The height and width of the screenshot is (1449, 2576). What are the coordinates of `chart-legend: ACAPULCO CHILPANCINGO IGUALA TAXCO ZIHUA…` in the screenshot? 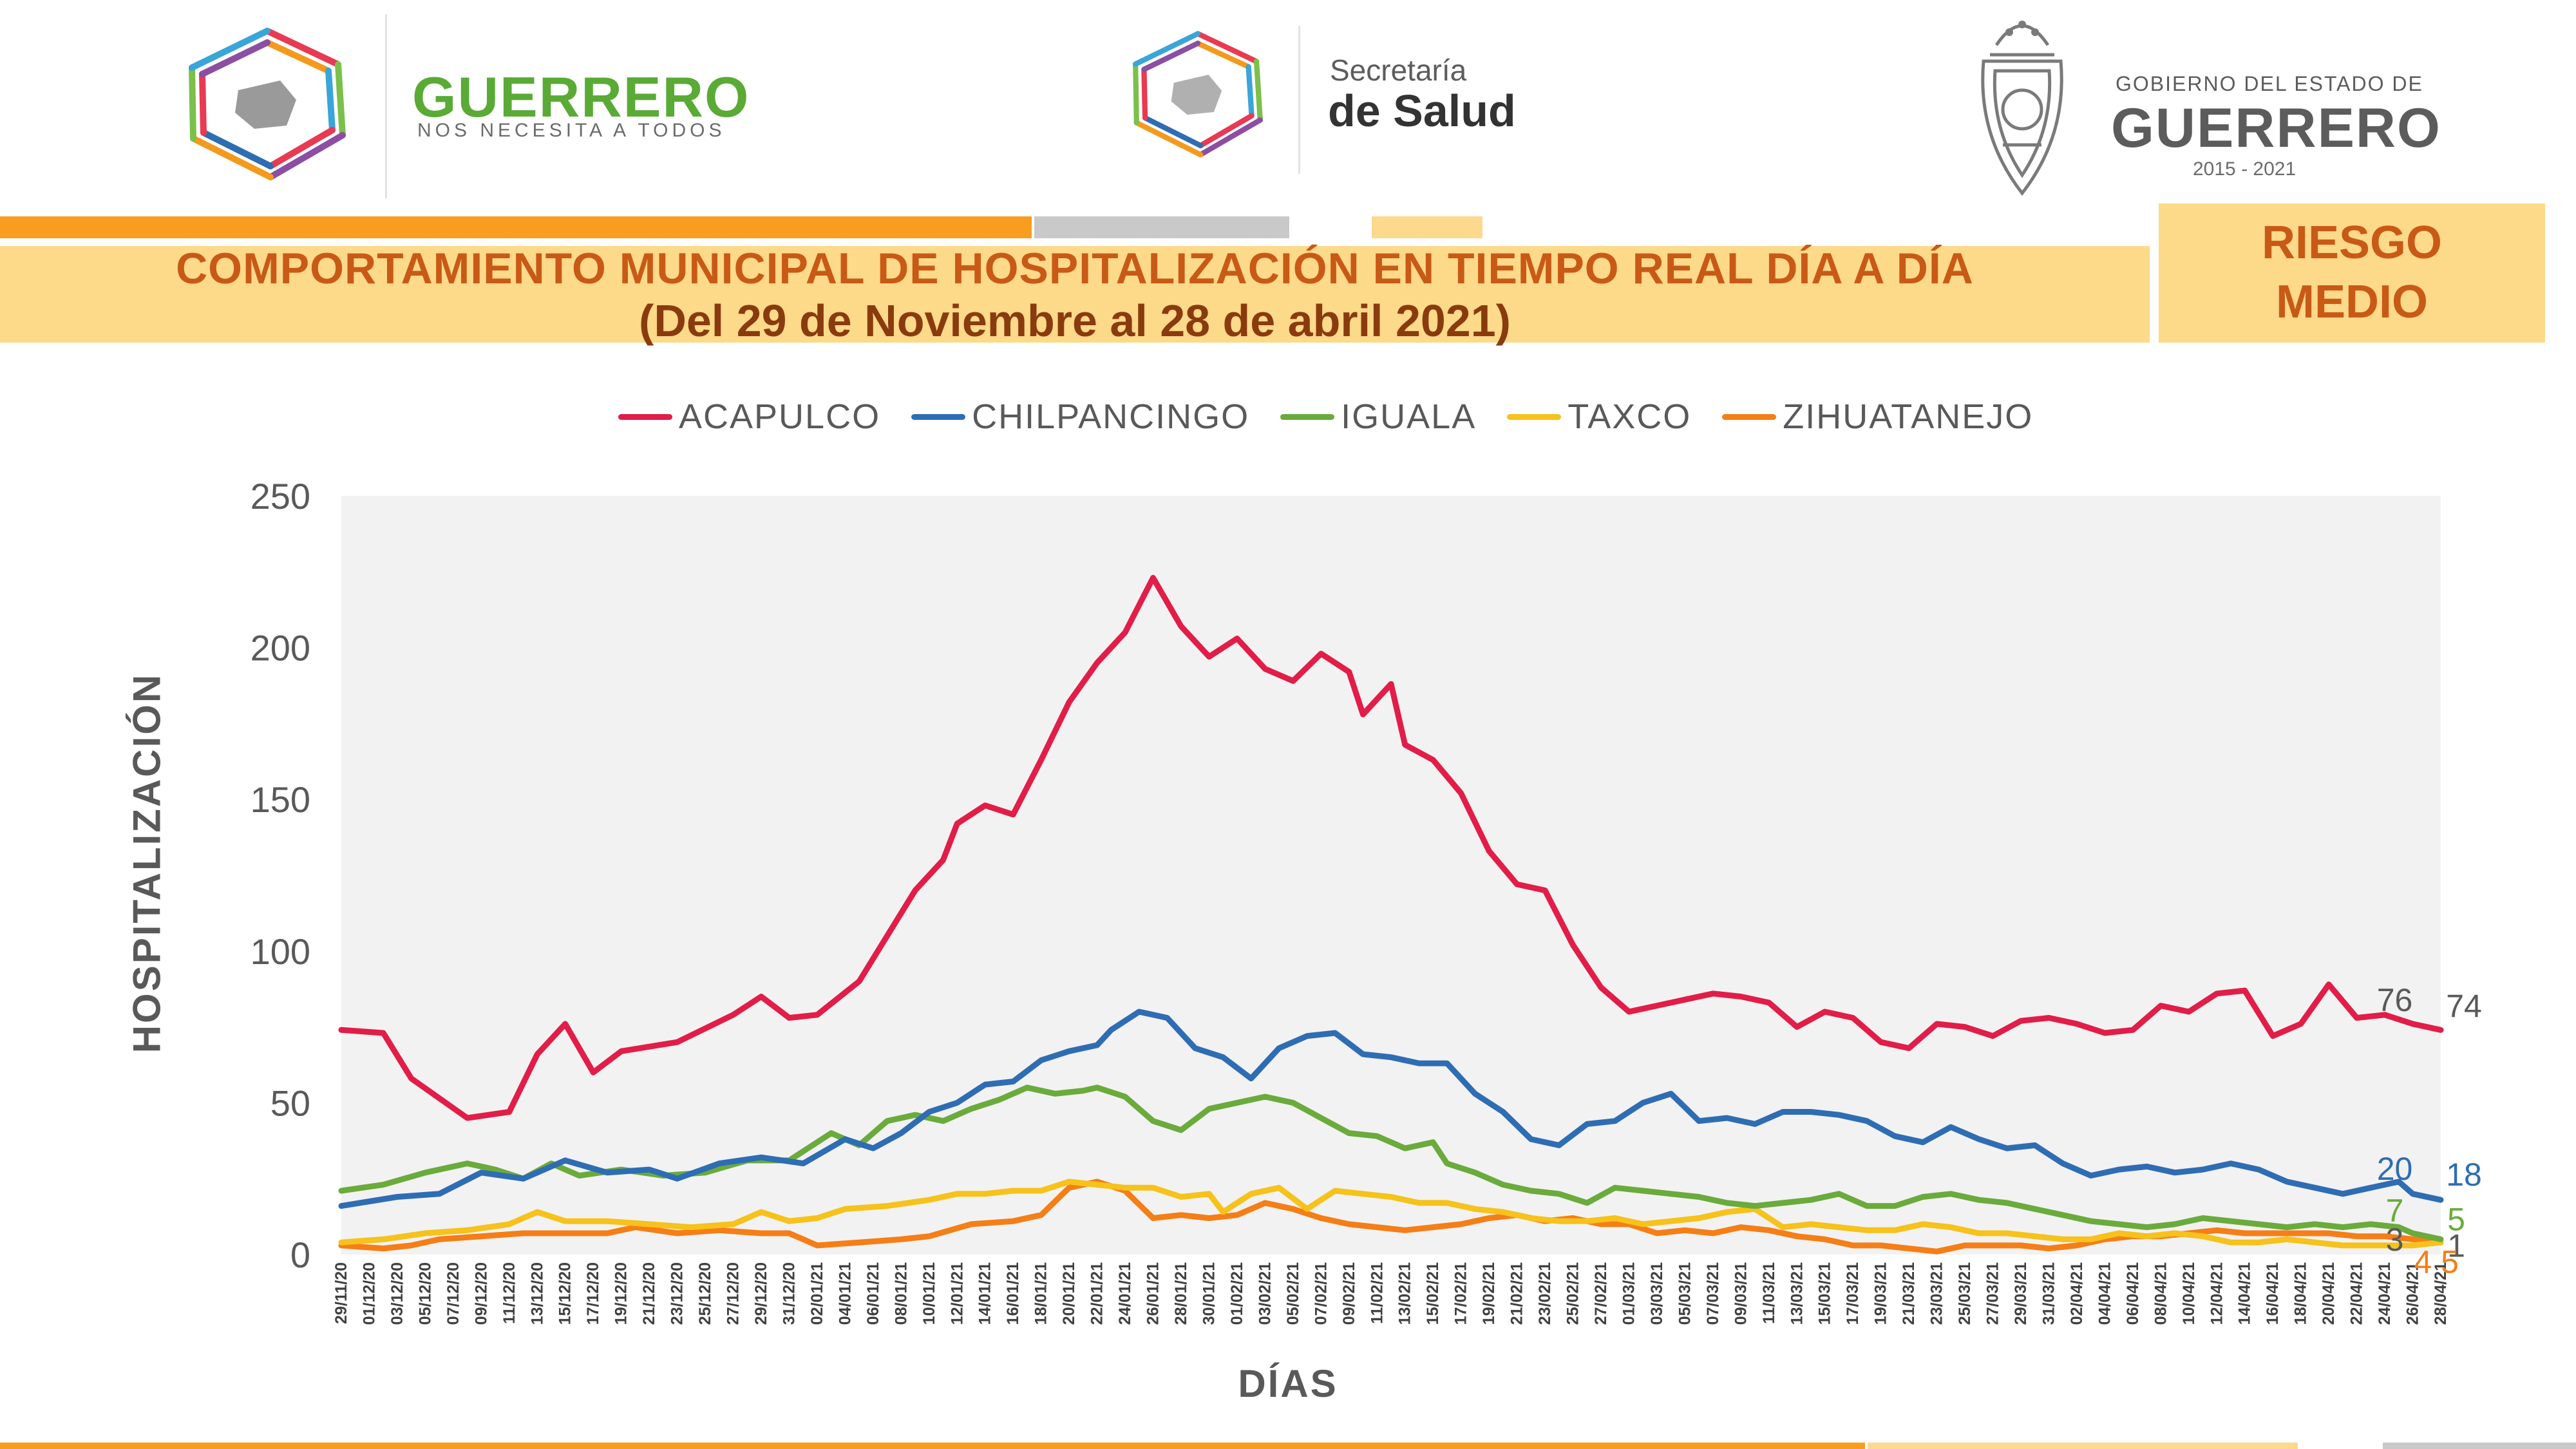 It's located at (1325, 416).